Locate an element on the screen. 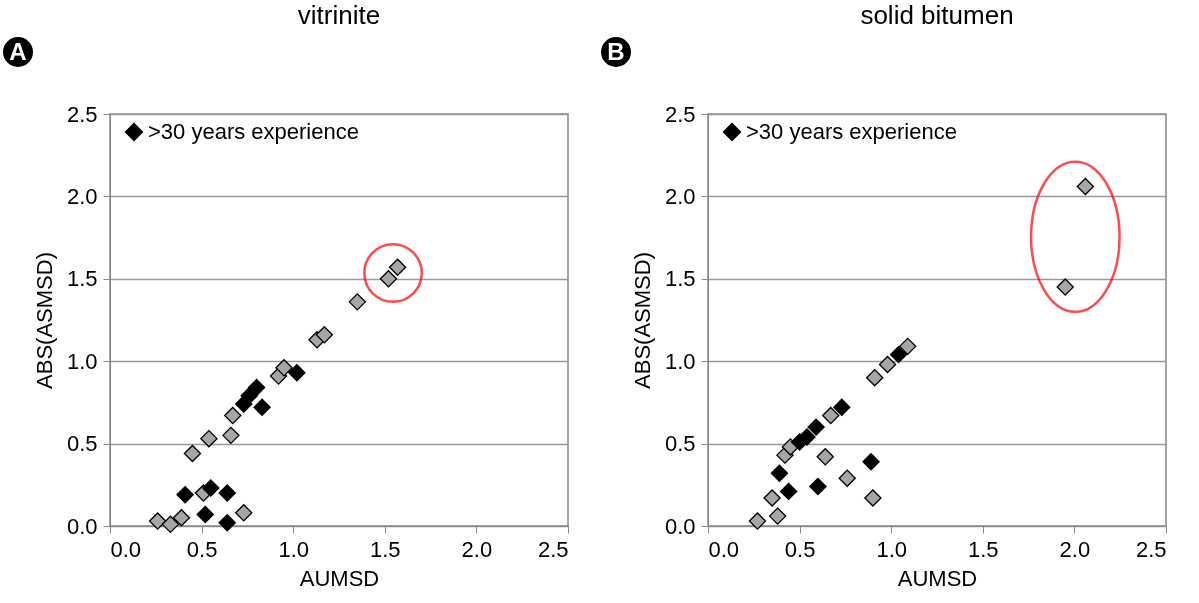  chart-title: solid bitumen is located at coordinates (937, 15).